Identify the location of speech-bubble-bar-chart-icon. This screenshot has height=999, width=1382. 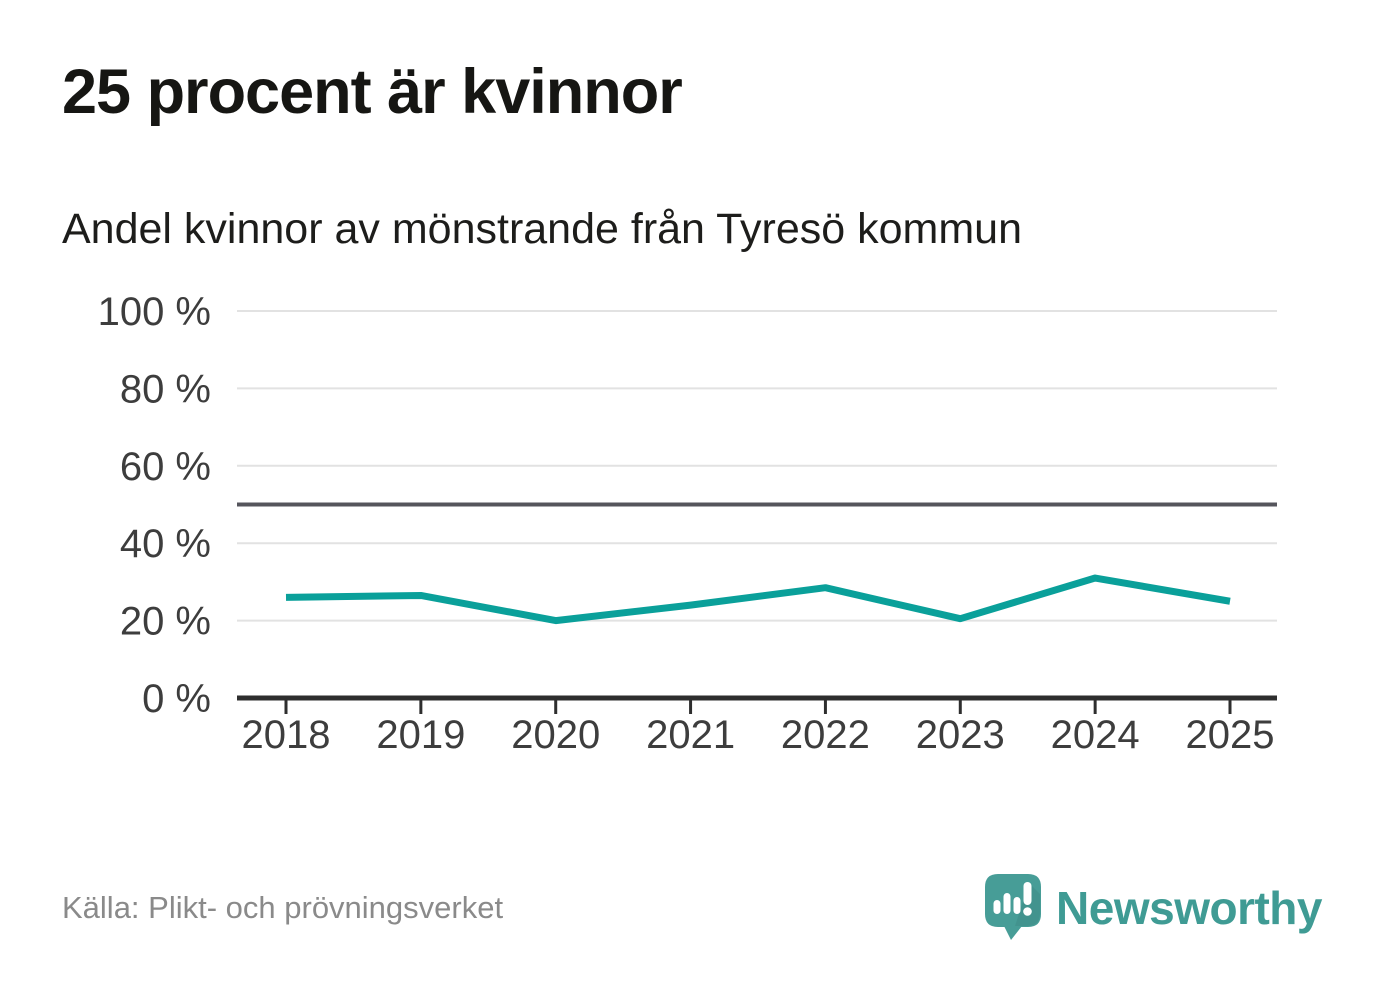
(1013, 907).